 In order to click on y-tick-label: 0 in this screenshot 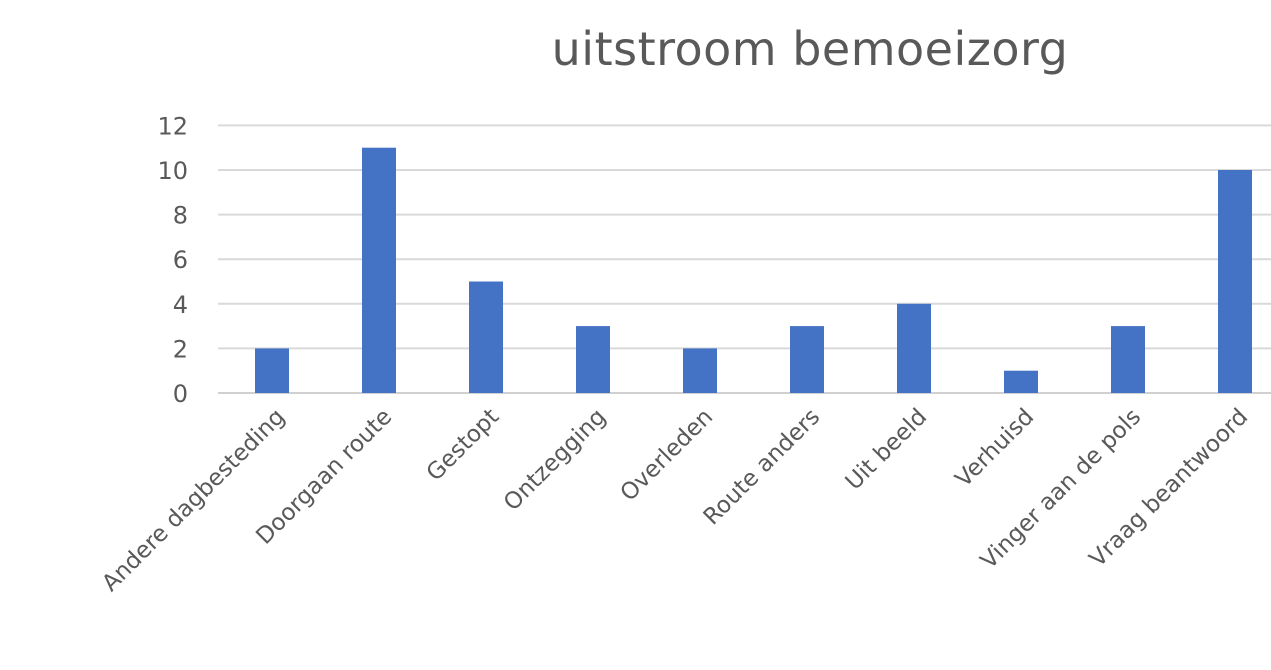, I will do `click(180, 394)`.